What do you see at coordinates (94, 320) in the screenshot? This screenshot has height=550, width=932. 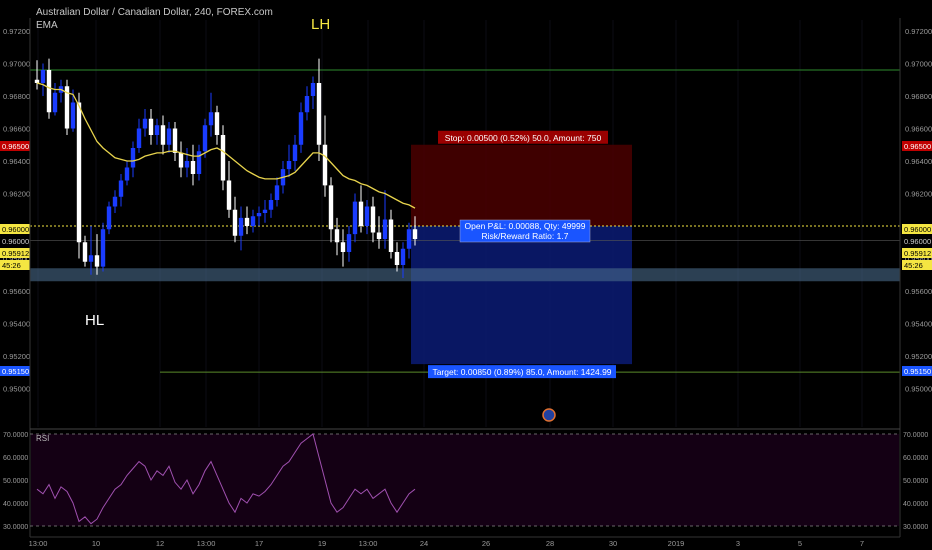 I see `hl-label: HL` at bounding box center [94, 320].